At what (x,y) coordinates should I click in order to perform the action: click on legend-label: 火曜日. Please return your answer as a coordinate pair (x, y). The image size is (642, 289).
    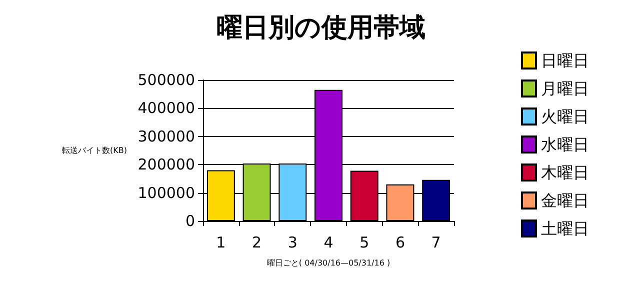
    Looking at the image, I should click on (565, 116).